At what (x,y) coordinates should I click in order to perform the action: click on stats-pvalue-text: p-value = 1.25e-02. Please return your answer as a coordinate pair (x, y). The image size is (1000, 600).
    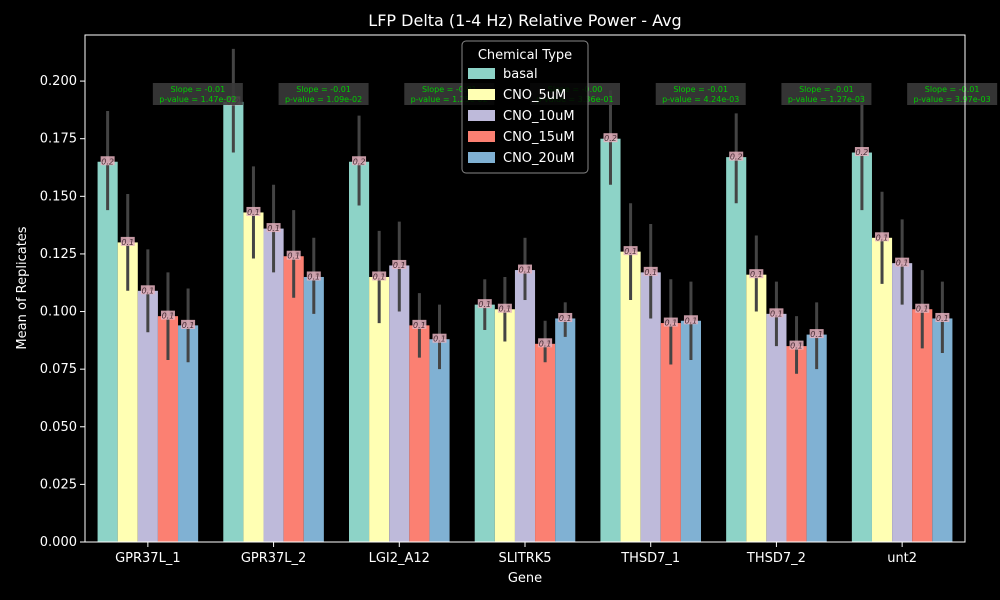
    Looking at the image, I should click on (449, 99).